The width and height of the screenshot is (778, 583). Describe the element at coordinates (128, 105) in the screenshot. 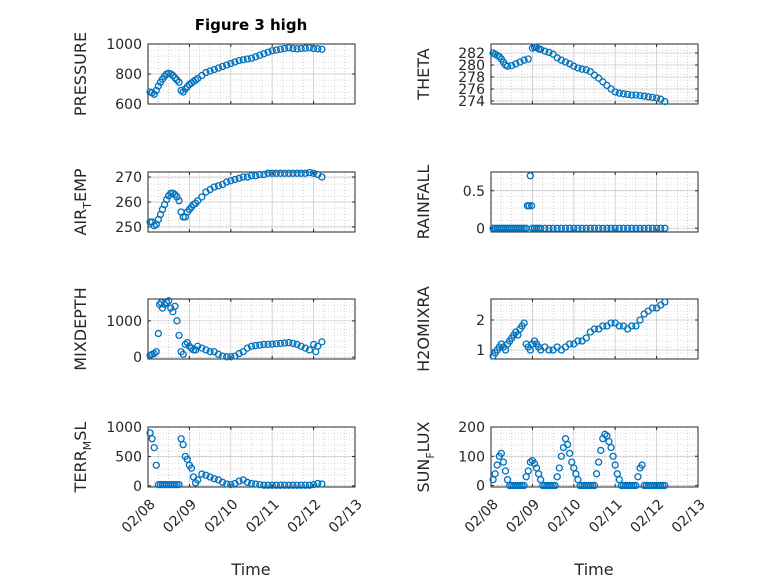

I see `y-tick-label: 600` at that location.